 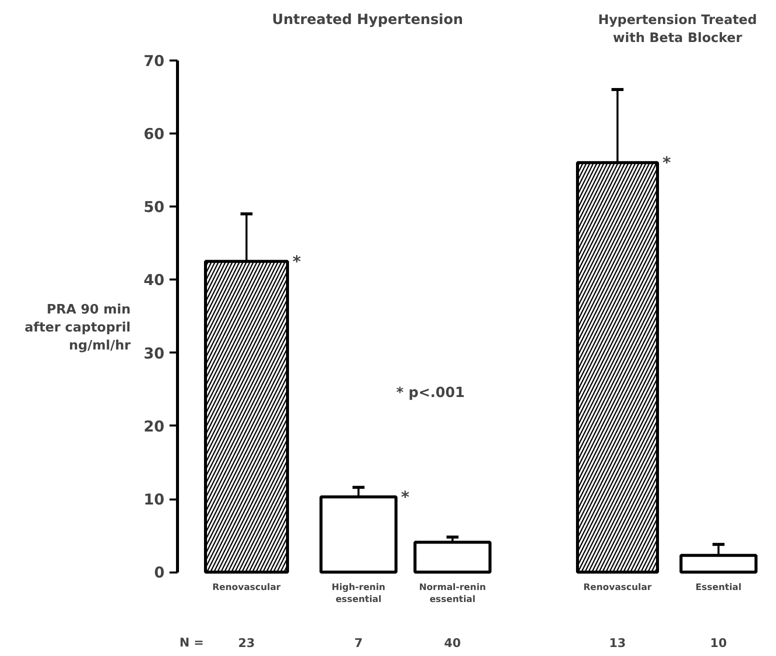 I want to click on annotation: * p<.001, so click(x=430, y=393).